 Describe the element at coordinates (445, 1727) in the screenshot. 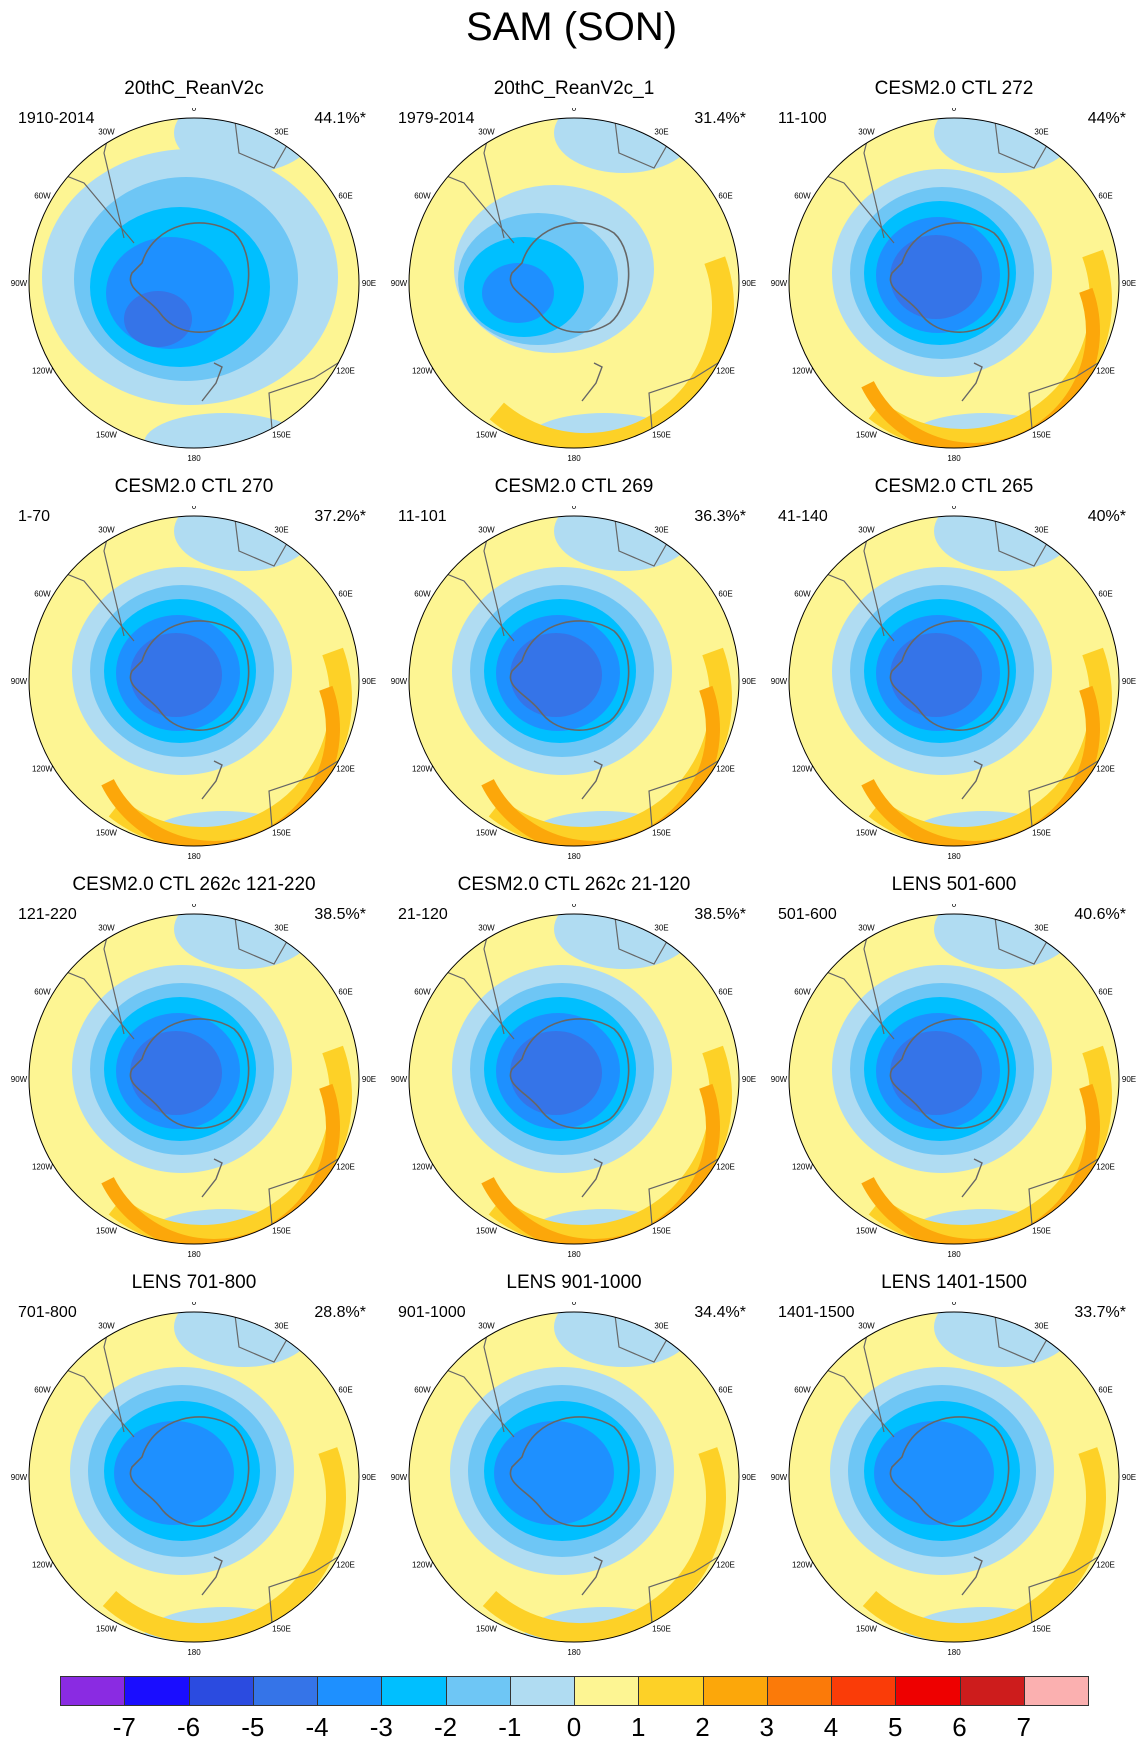

I see `colorbar-tick-label: -2` at that location.